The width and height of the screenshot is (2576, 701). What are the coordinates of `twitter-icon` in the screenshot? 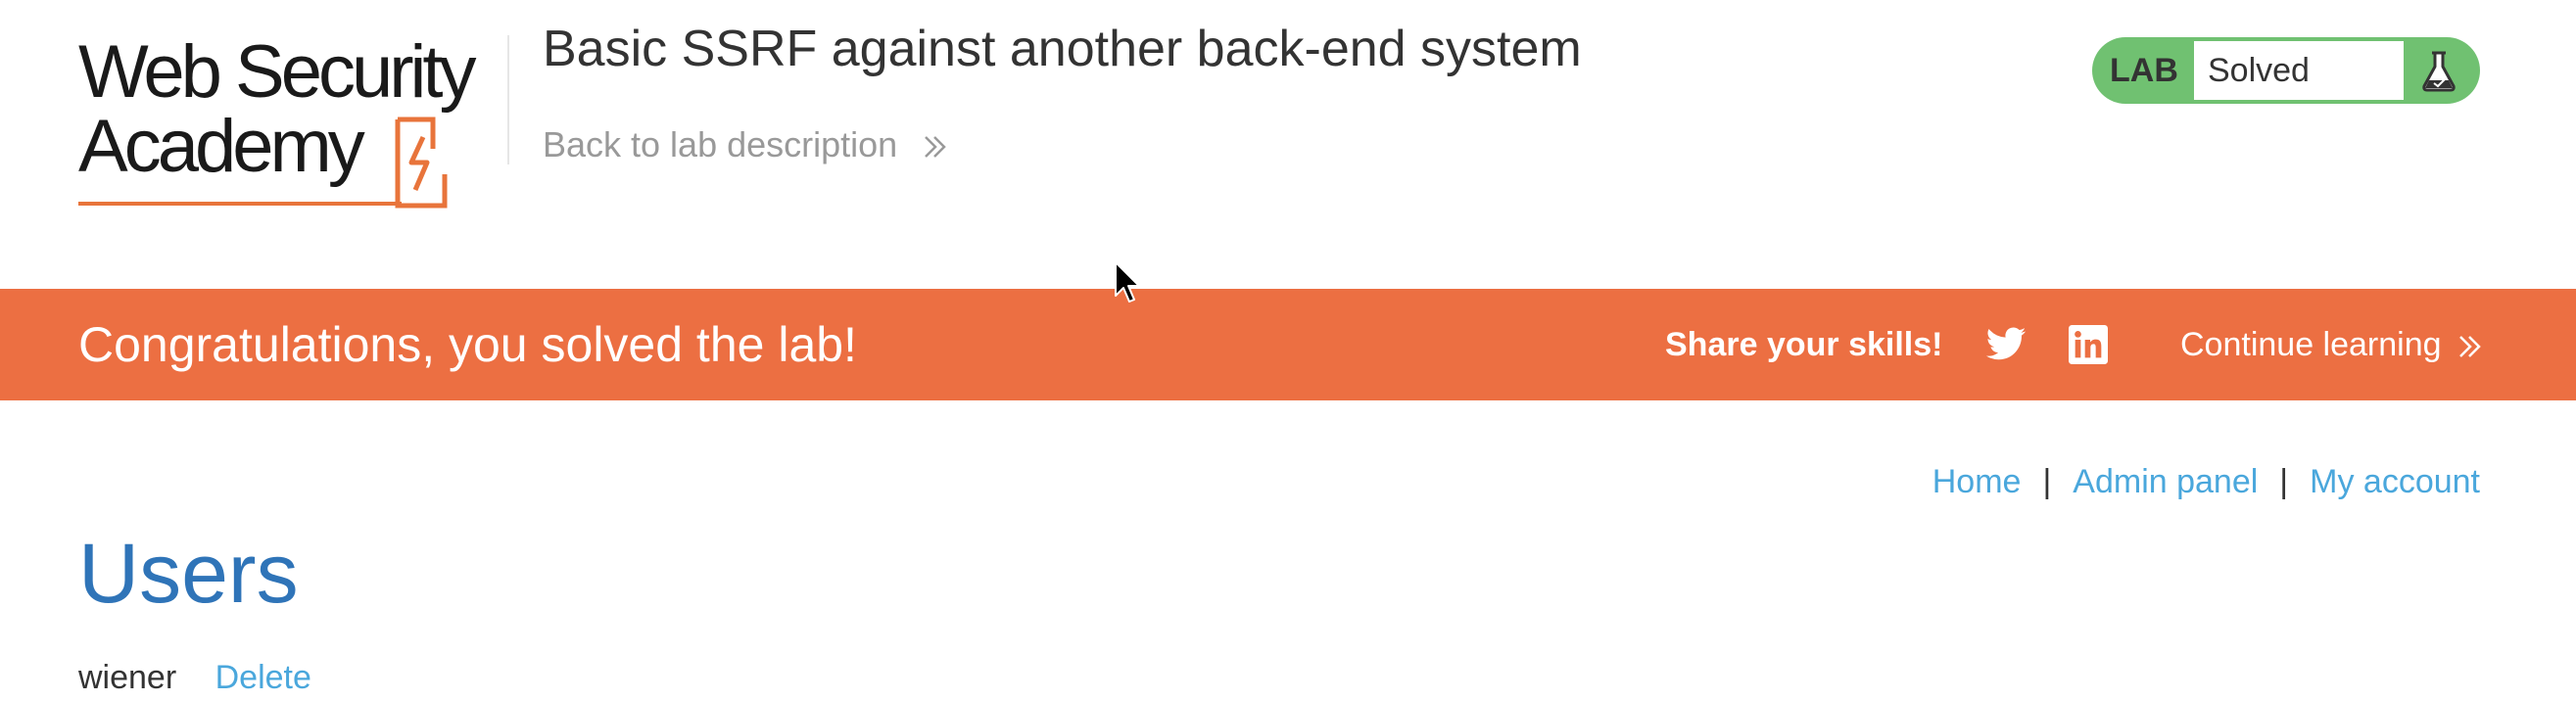 It's located at (2006, 345).